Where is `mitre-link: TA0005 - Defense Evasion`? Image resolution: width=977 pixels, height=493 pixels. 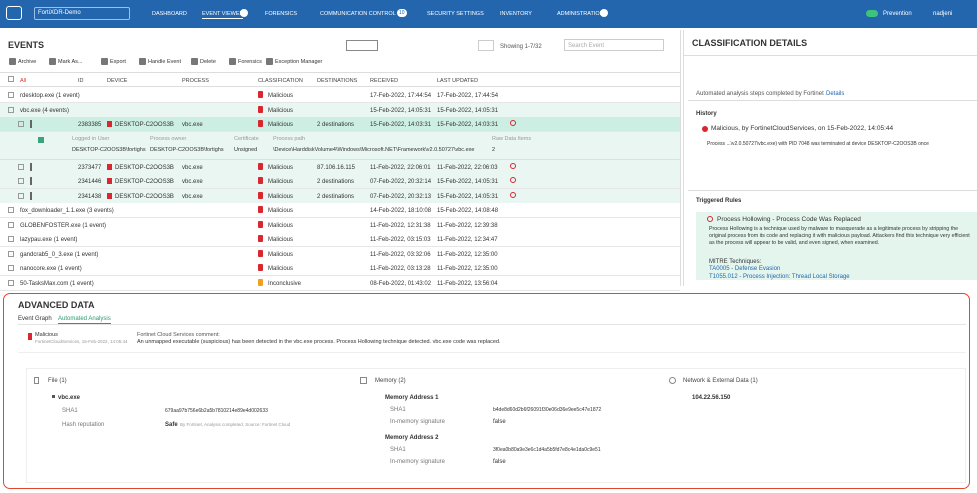 mitre-link: TA0005 - Defense Evasion is located at coordinates (745, 269).